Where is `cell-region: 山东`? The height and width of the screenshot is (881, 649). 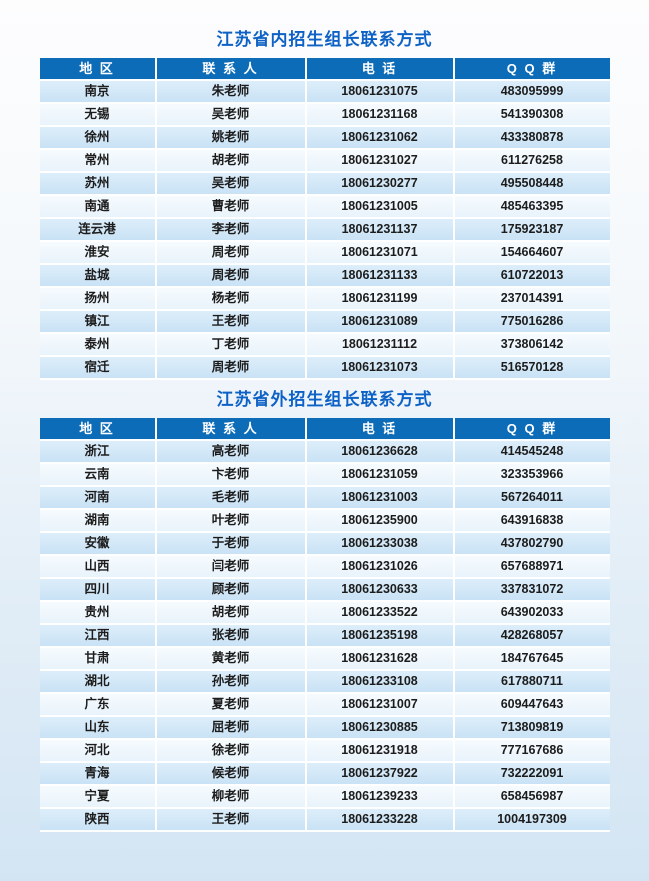
cell-region: 山东 is located at coordinates (98, 728).